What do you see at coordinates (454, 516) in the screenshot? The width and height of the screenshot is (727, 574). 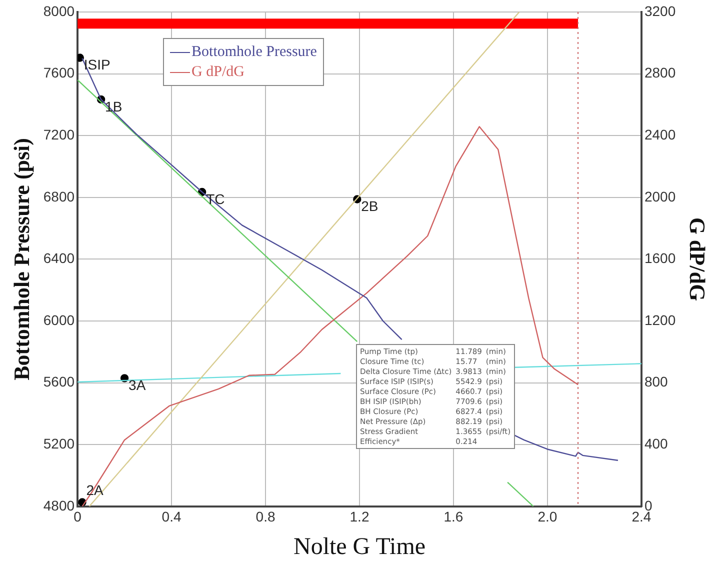 I see `x-tick-label: 1.6` at bounding box center [454, 516].